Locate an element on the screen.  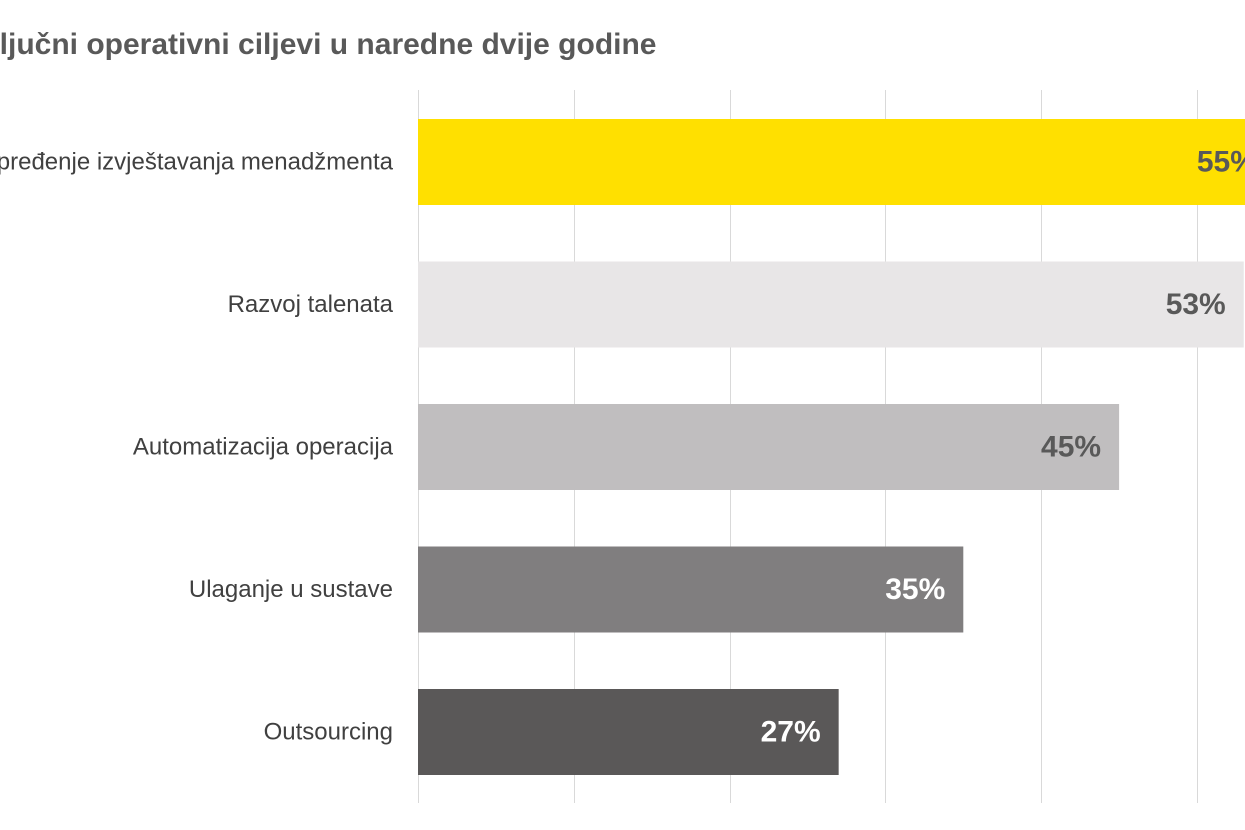
data-label: 53% is located at coordinates (1196, 304).